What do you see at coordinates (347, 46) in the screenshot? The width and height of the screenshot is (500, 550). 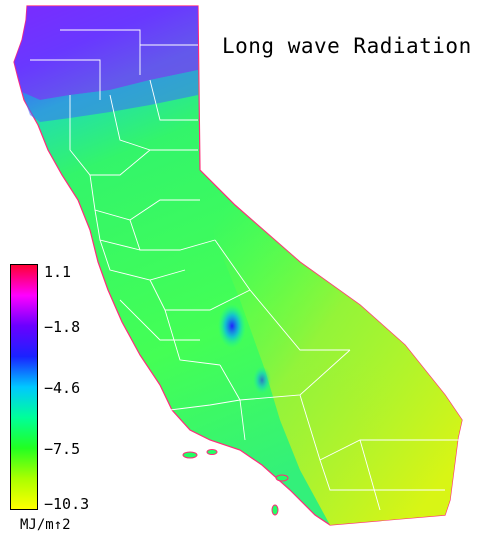 I see `map-title: Long wave Radiation` at bounding box center [347, 46].